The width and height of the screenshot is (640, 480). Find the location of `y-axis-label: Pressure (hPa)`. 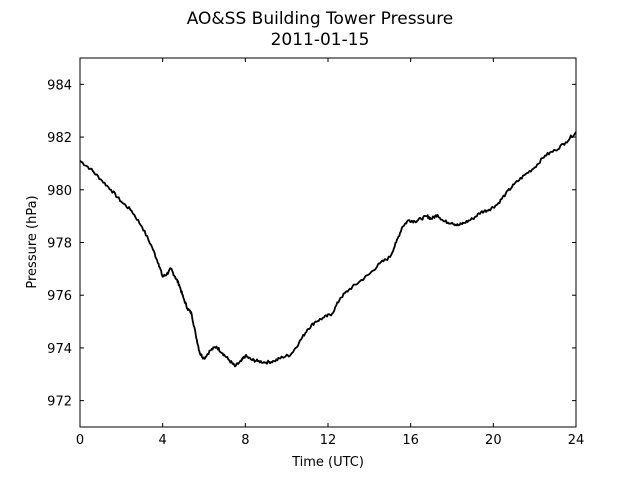

y-axis-label: Pressure (hPa) is located at coordinates (32, 241).